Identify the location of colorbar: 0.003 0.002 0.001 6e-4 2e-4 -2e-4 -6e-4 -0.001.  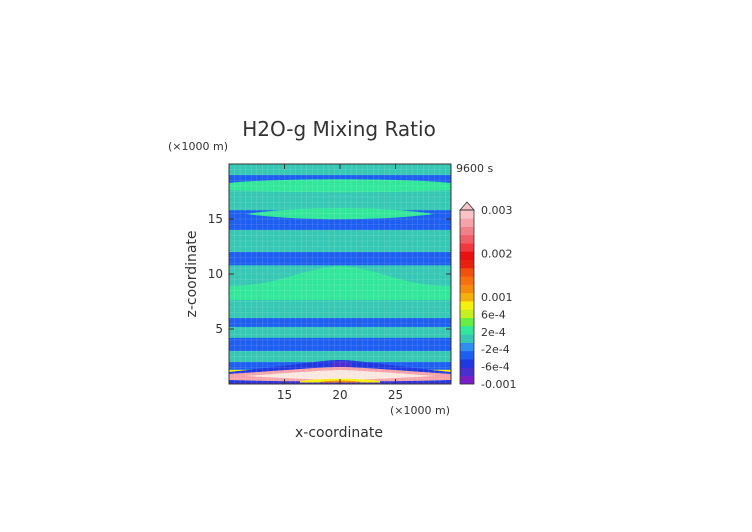
(487, 296).